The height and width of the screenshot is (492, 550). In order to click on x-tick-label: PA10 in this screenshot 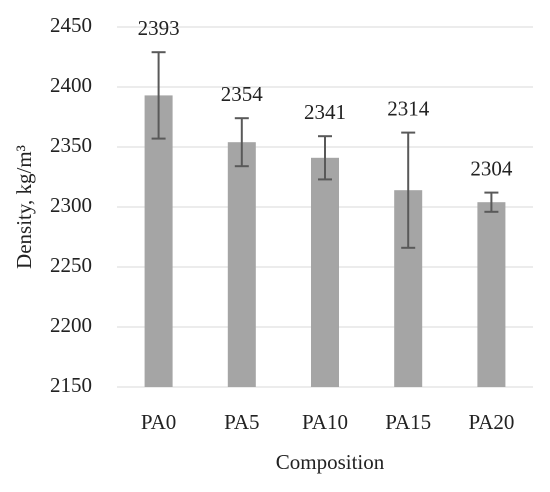, I will do `click(325, 422)`.